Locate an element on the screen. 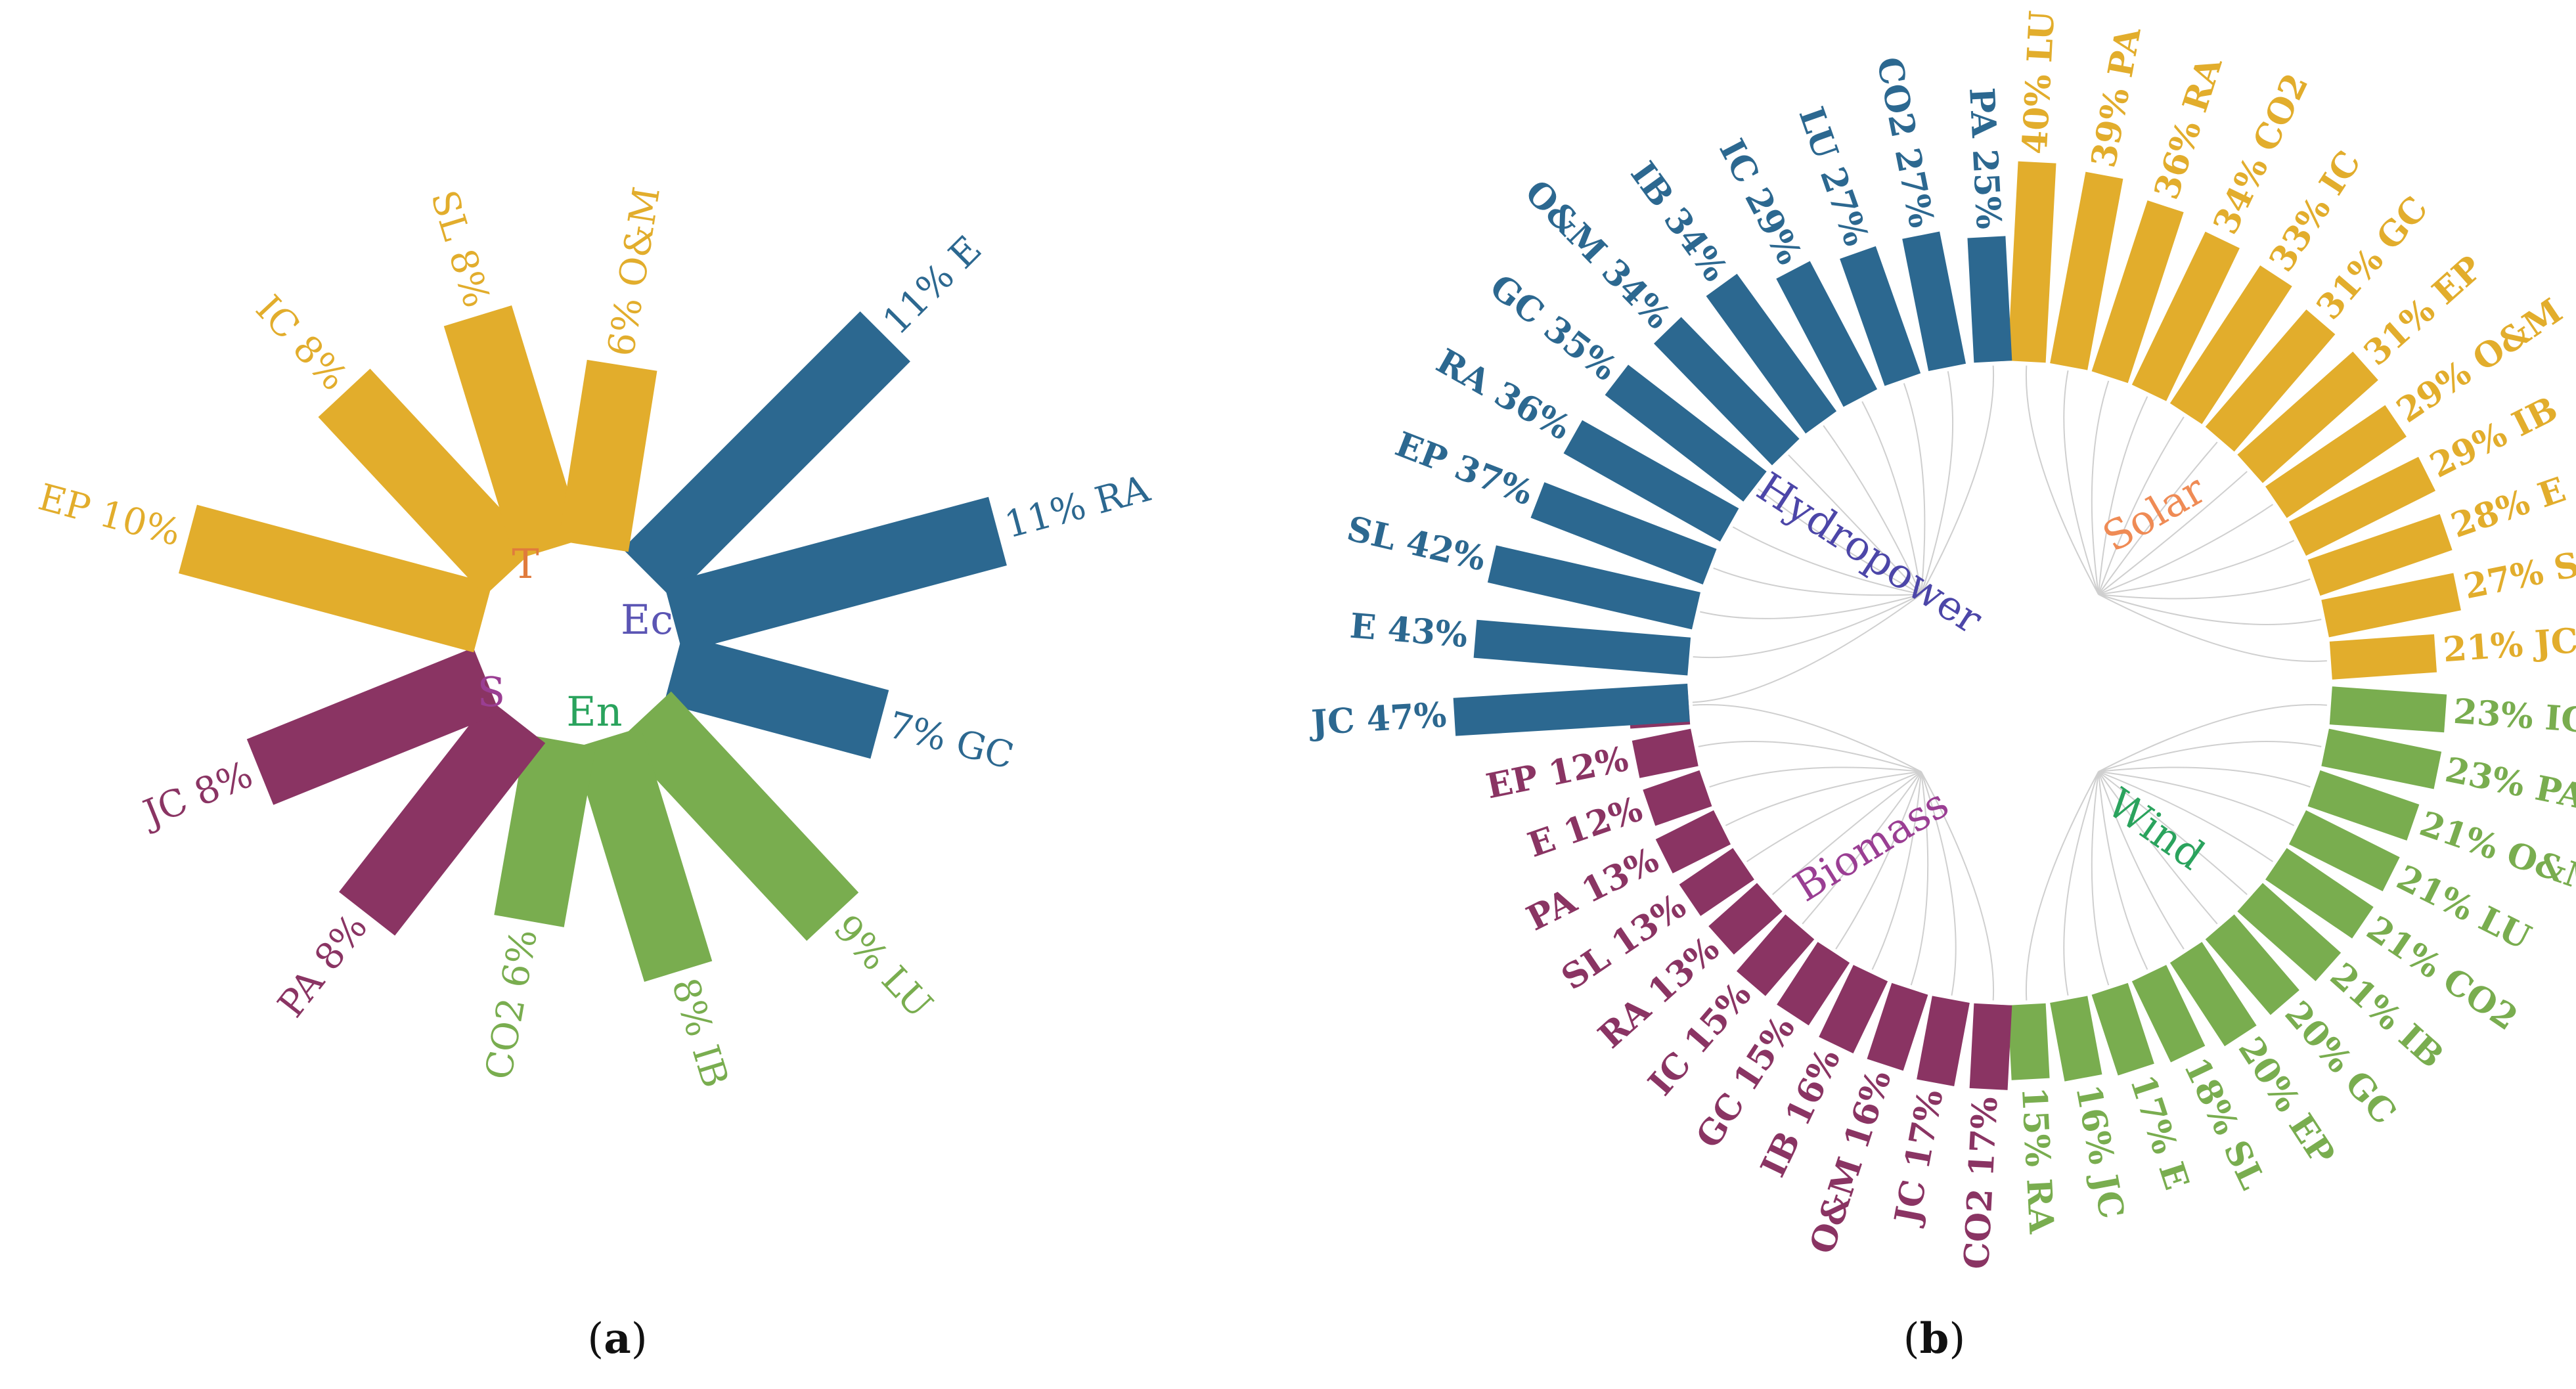 This screenshot has width=2576, height=1389. bar-label-b-hydropower-sl: SL 42% is located at coordinates (1416, 543).